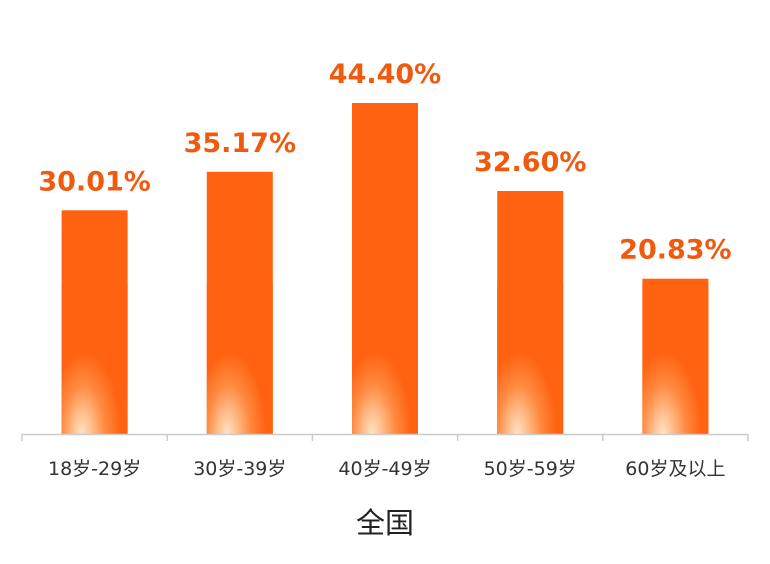 This screenshot has height=564, width=770. Describe the element at coordinates (530, 469) in the screenshot. I see `x-tick-label-3: 50岁-59岁` at that location.